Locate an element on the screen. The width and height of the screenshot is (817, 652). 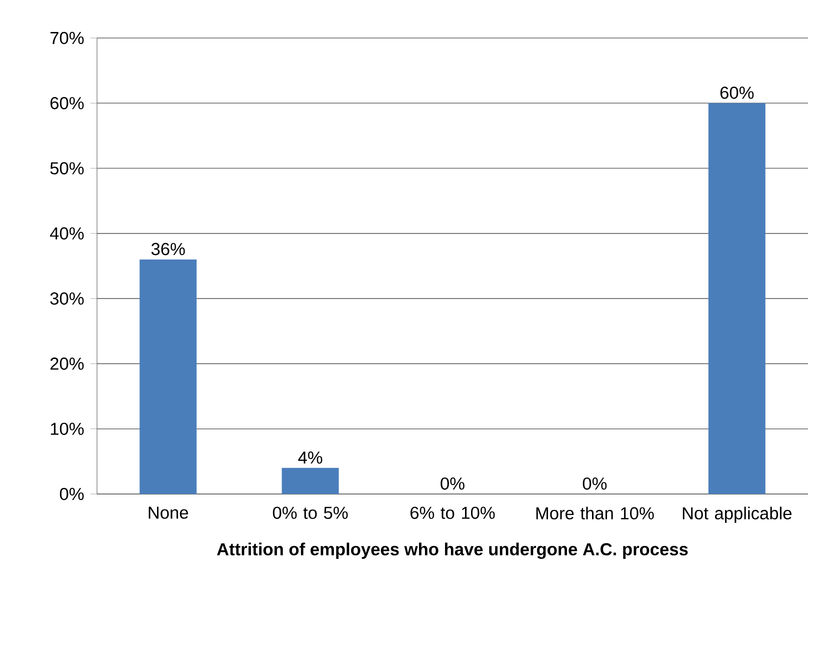
x-tick-label: None is located at coordinates (168, 512).